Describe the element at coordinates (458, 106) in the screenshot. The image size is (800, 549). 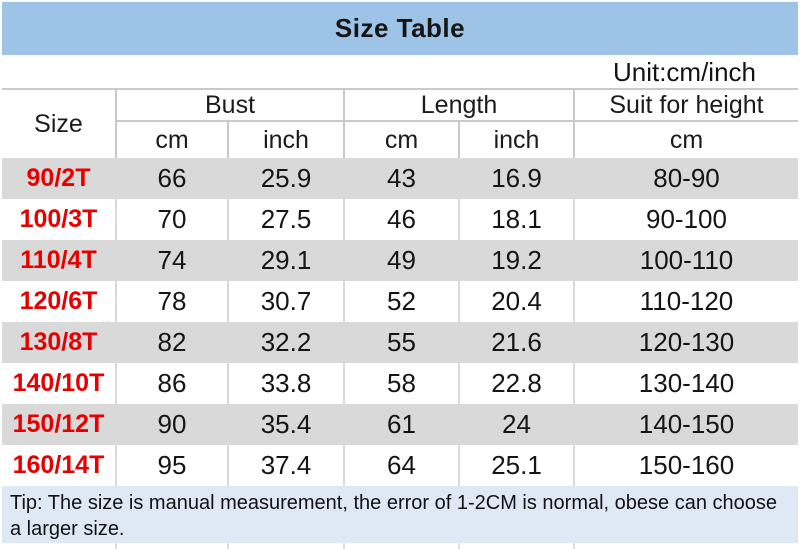
I see `column-header-length: Length` at that location.